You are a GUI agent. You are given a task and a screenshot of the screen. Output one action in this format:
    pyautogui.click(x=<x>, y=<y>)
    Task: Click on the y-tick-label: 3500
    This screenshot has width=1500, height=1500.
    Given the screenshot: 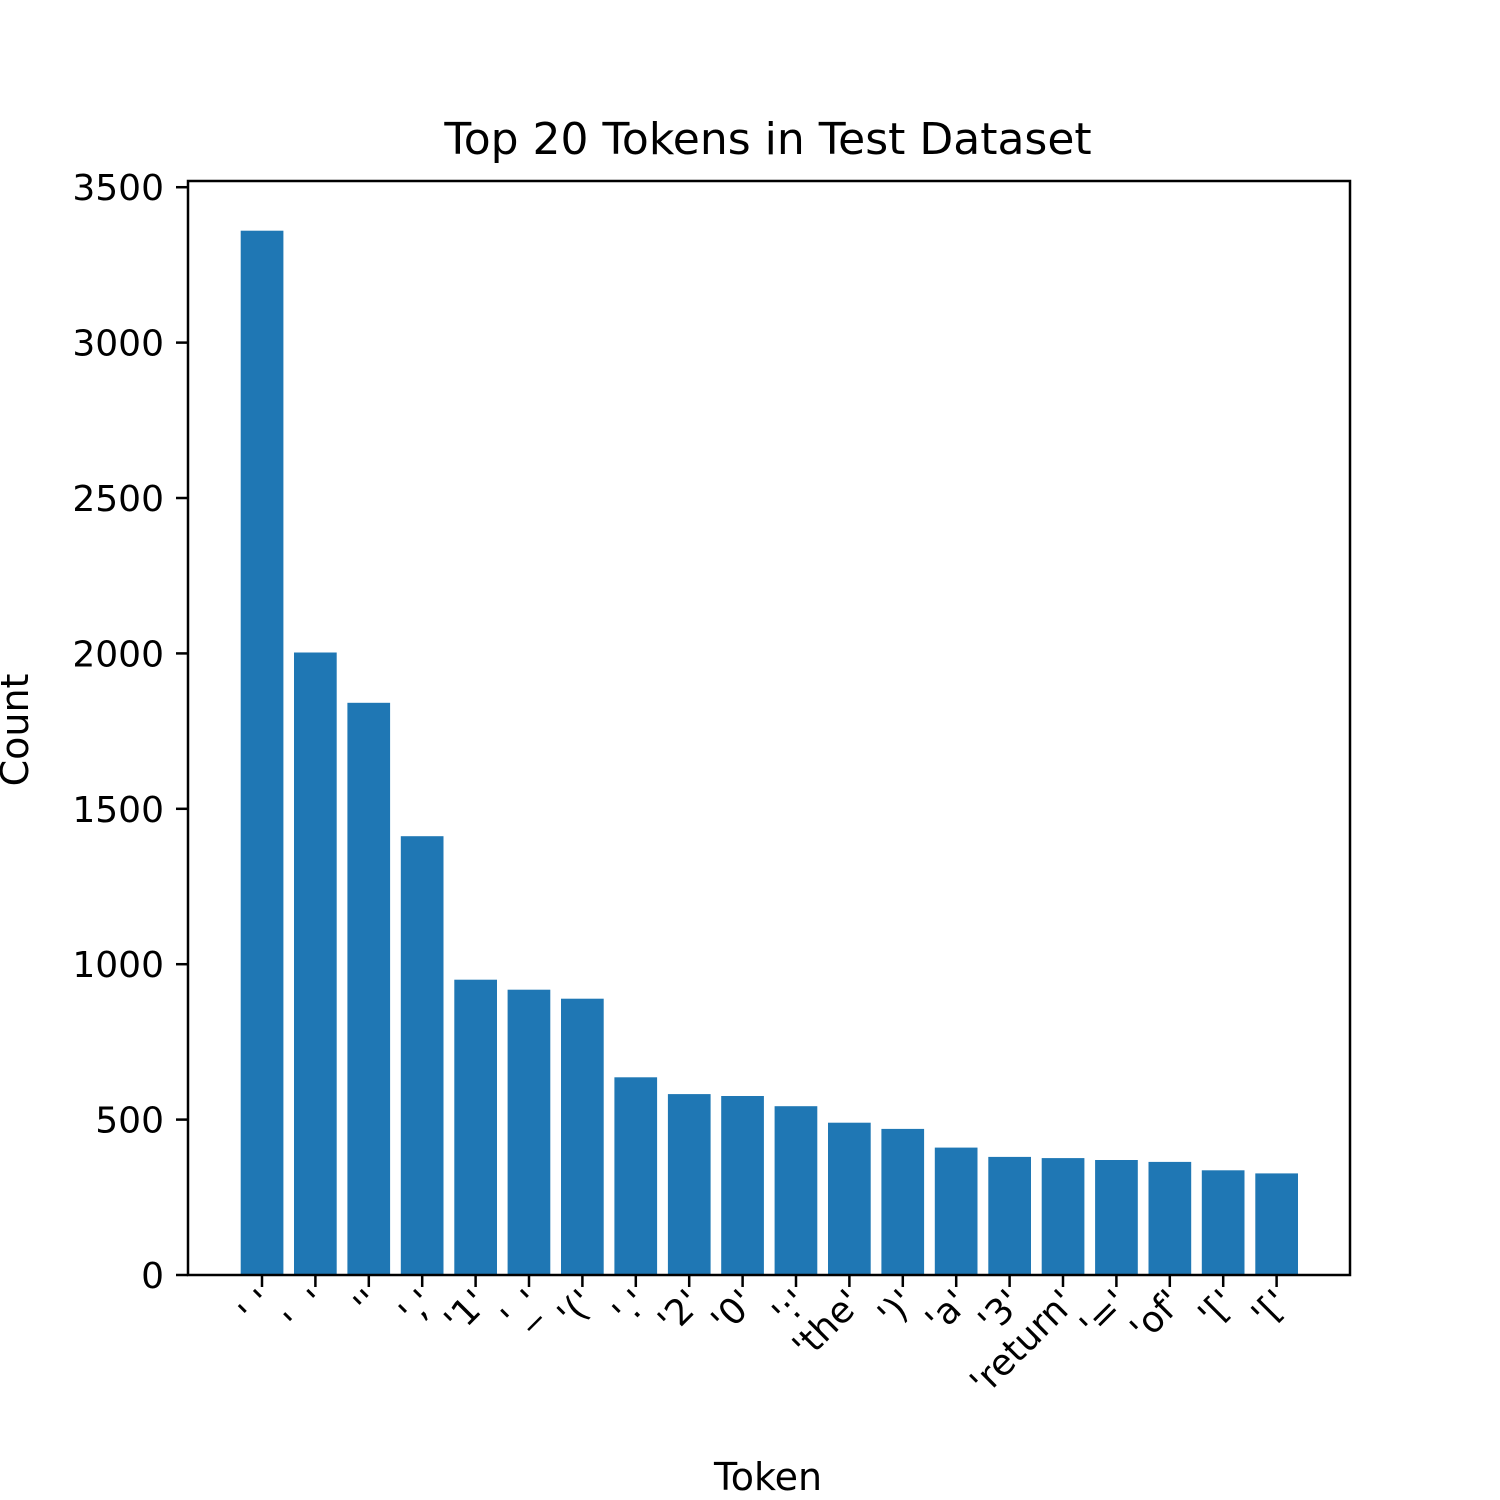 What is the action you would take?
    pyautogui.click(x=118, y=188)
    